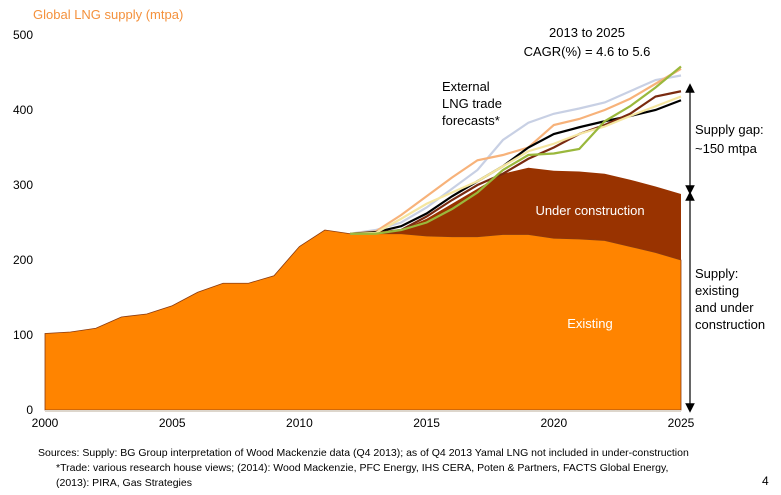 Image resolution: width=781 pixels, height=495 pixels. Describe the element at coordinates (729, 129) in the screenshot. I see `gap-label-1: Supply gap:` at that location.